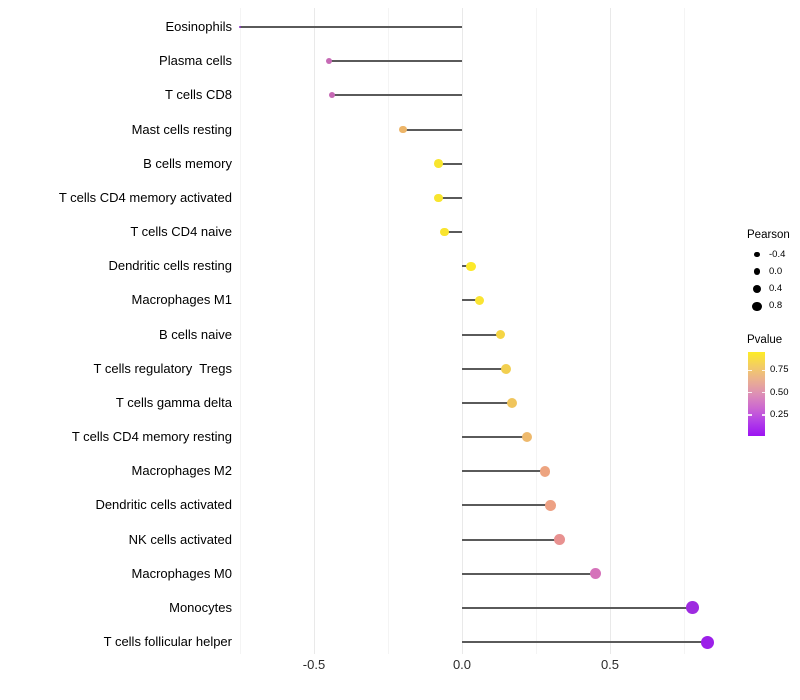 Image resolution: width=800 pixels, height=700 pixels. I want to click on category-label: NK cells activated, so click(180, 539).